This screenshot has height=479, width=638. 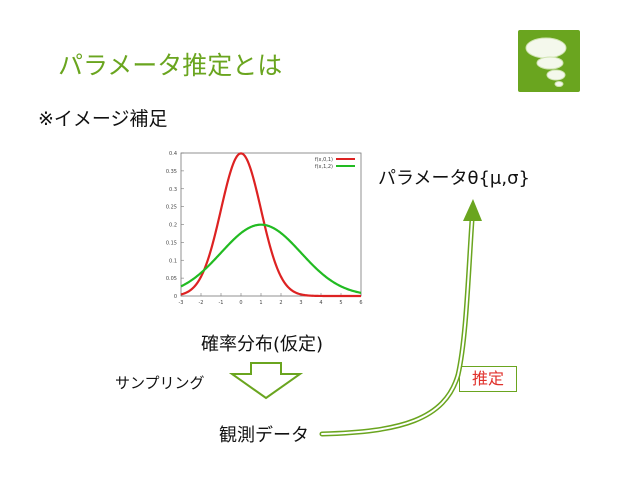 I want to click on x-tick-label: 5, so click(x=340, y=303).